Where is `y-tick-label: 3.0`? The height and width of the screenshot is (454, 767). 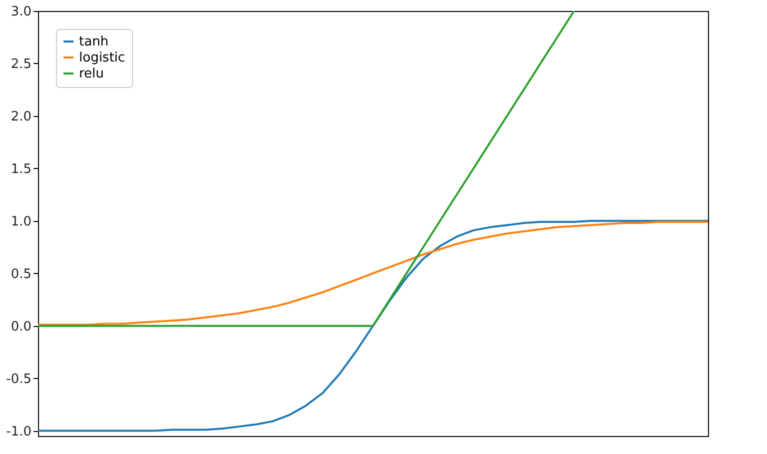
y-tick-label: 3.0 is located at coordinates (21, 12).